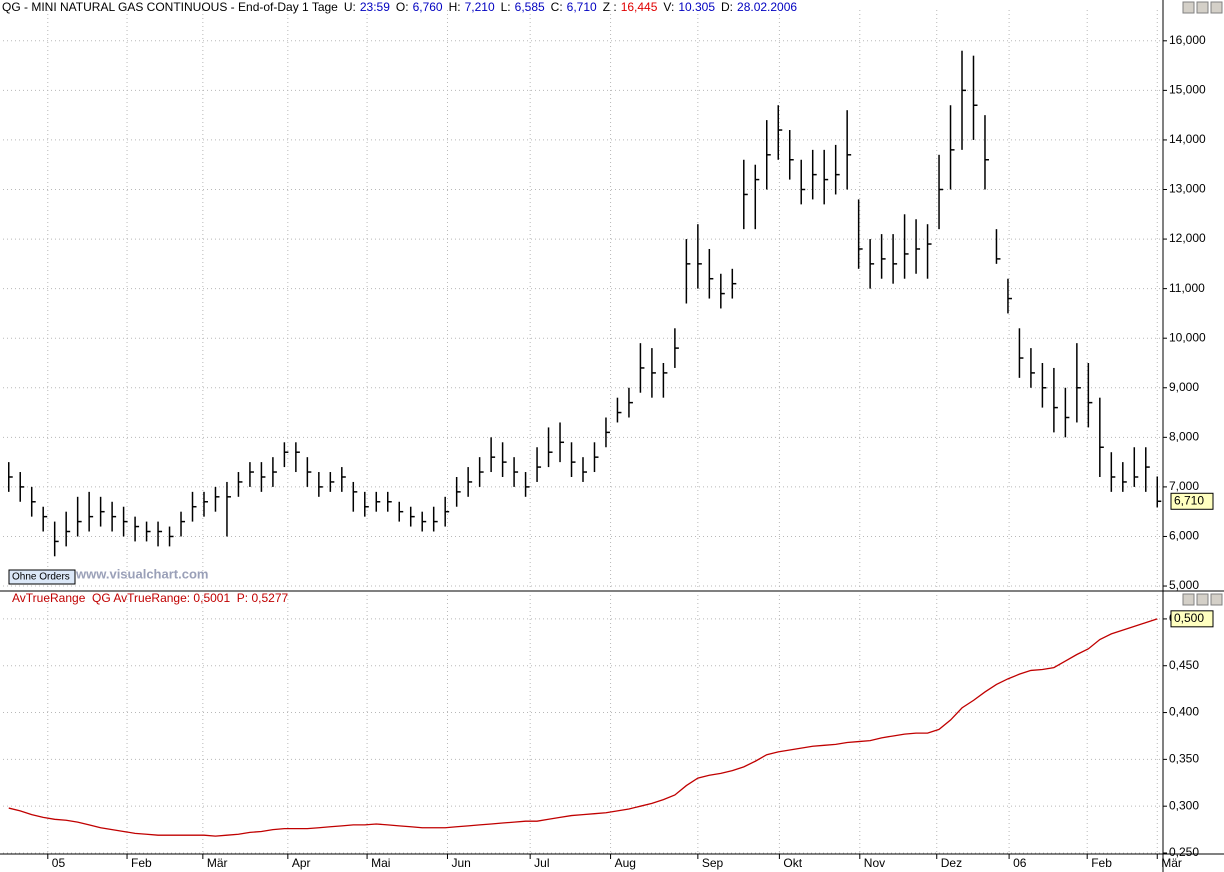  I want to click on watermark: www.visualchart.com, so click(141, 573).